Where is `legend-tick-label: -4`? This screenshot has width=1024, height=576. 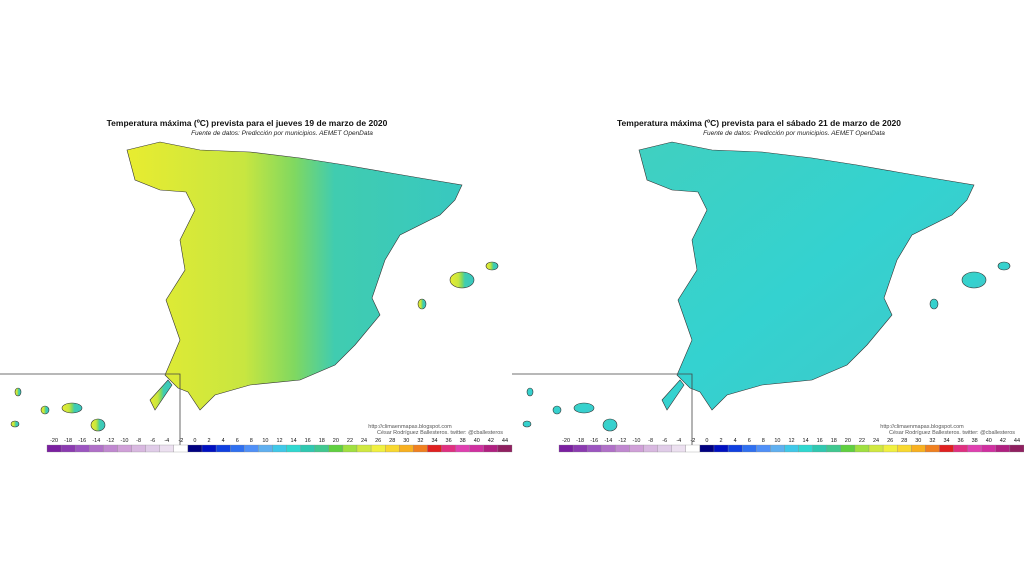
legend-tick-label: -4 is located at coordinates (678, 441).